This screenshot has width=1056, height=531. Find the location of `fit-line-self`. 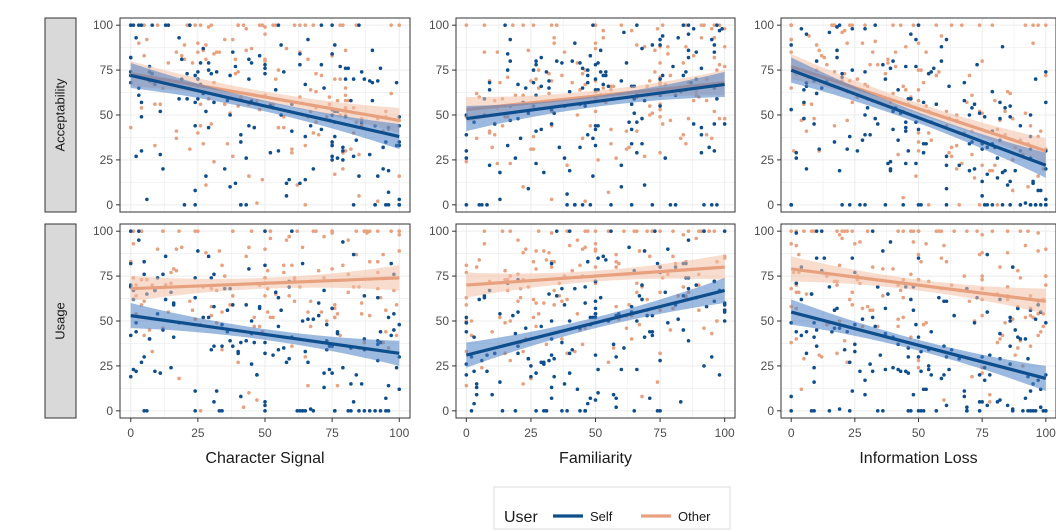

fit-line-self is located at coordinates (595, 322).